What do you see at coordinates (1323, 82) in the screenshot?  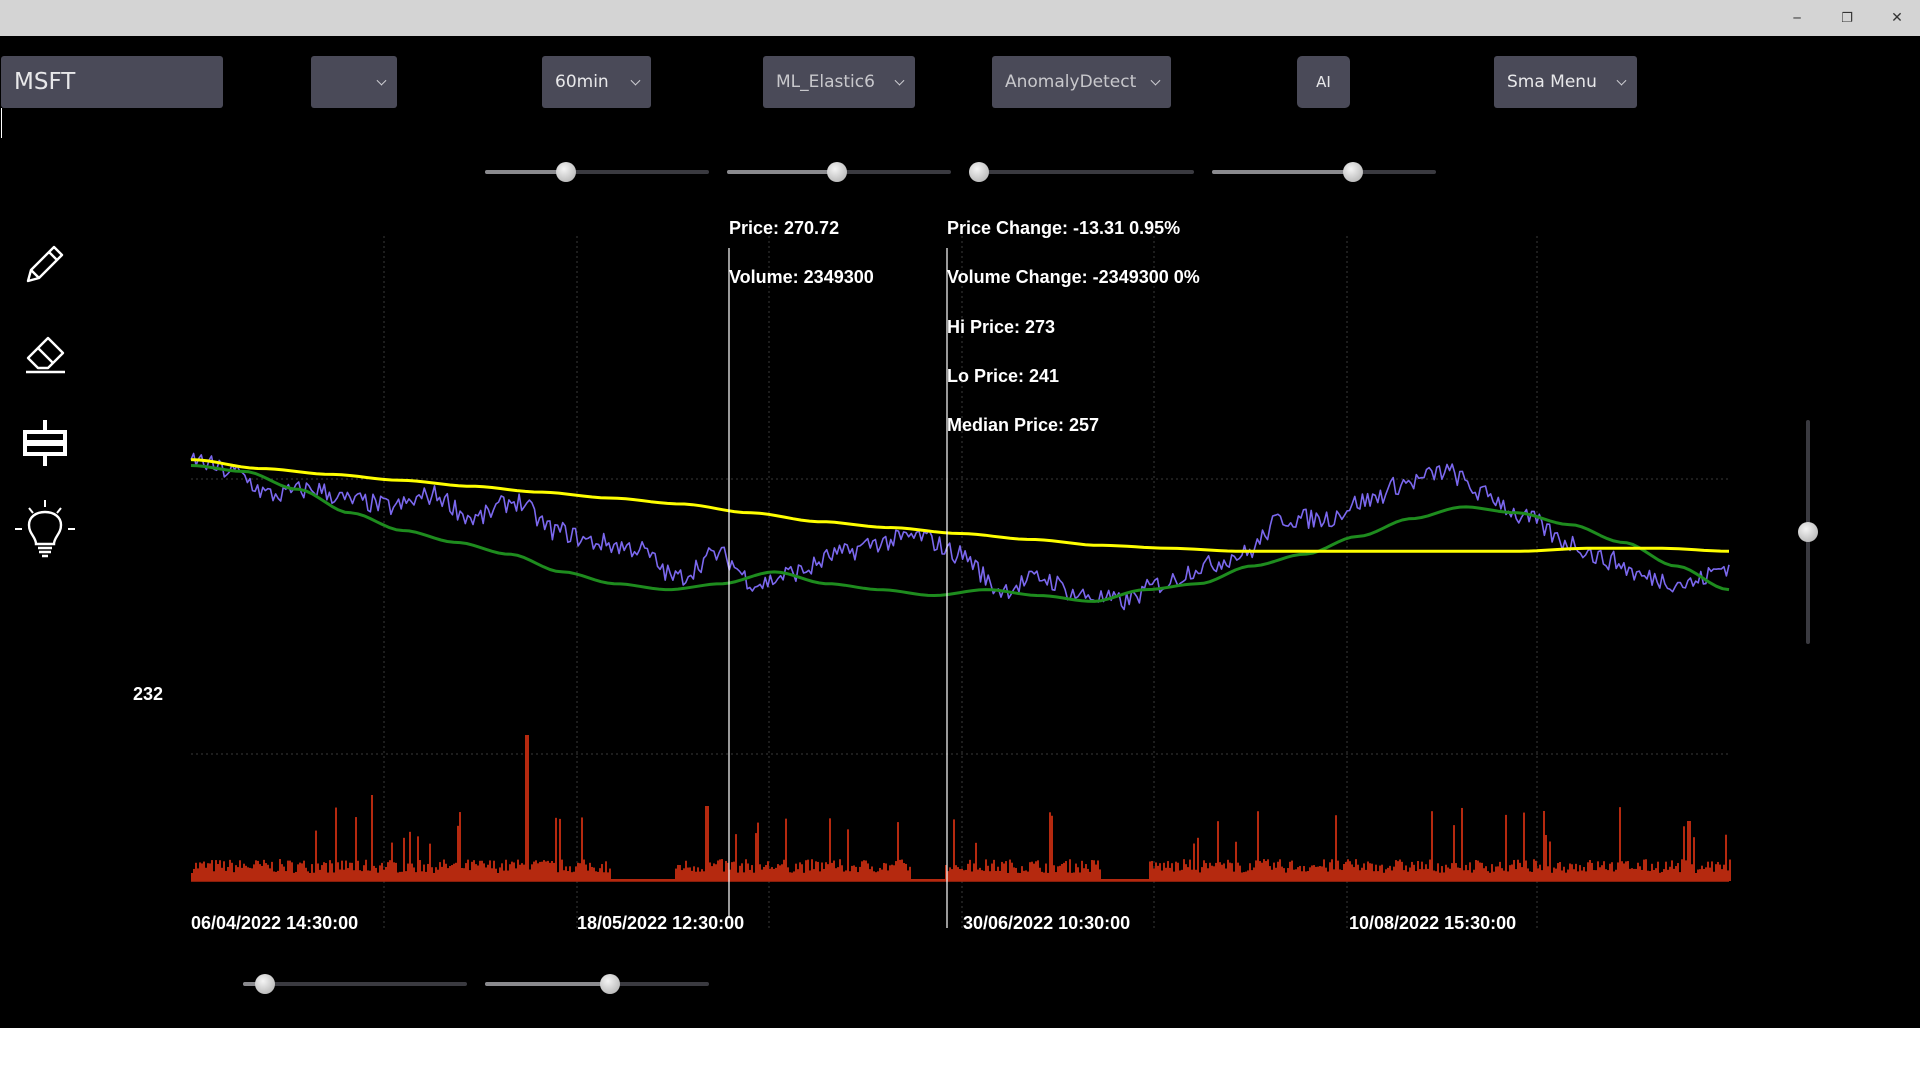 I see `ai-button: AI` at bounding box center [1323, 82].